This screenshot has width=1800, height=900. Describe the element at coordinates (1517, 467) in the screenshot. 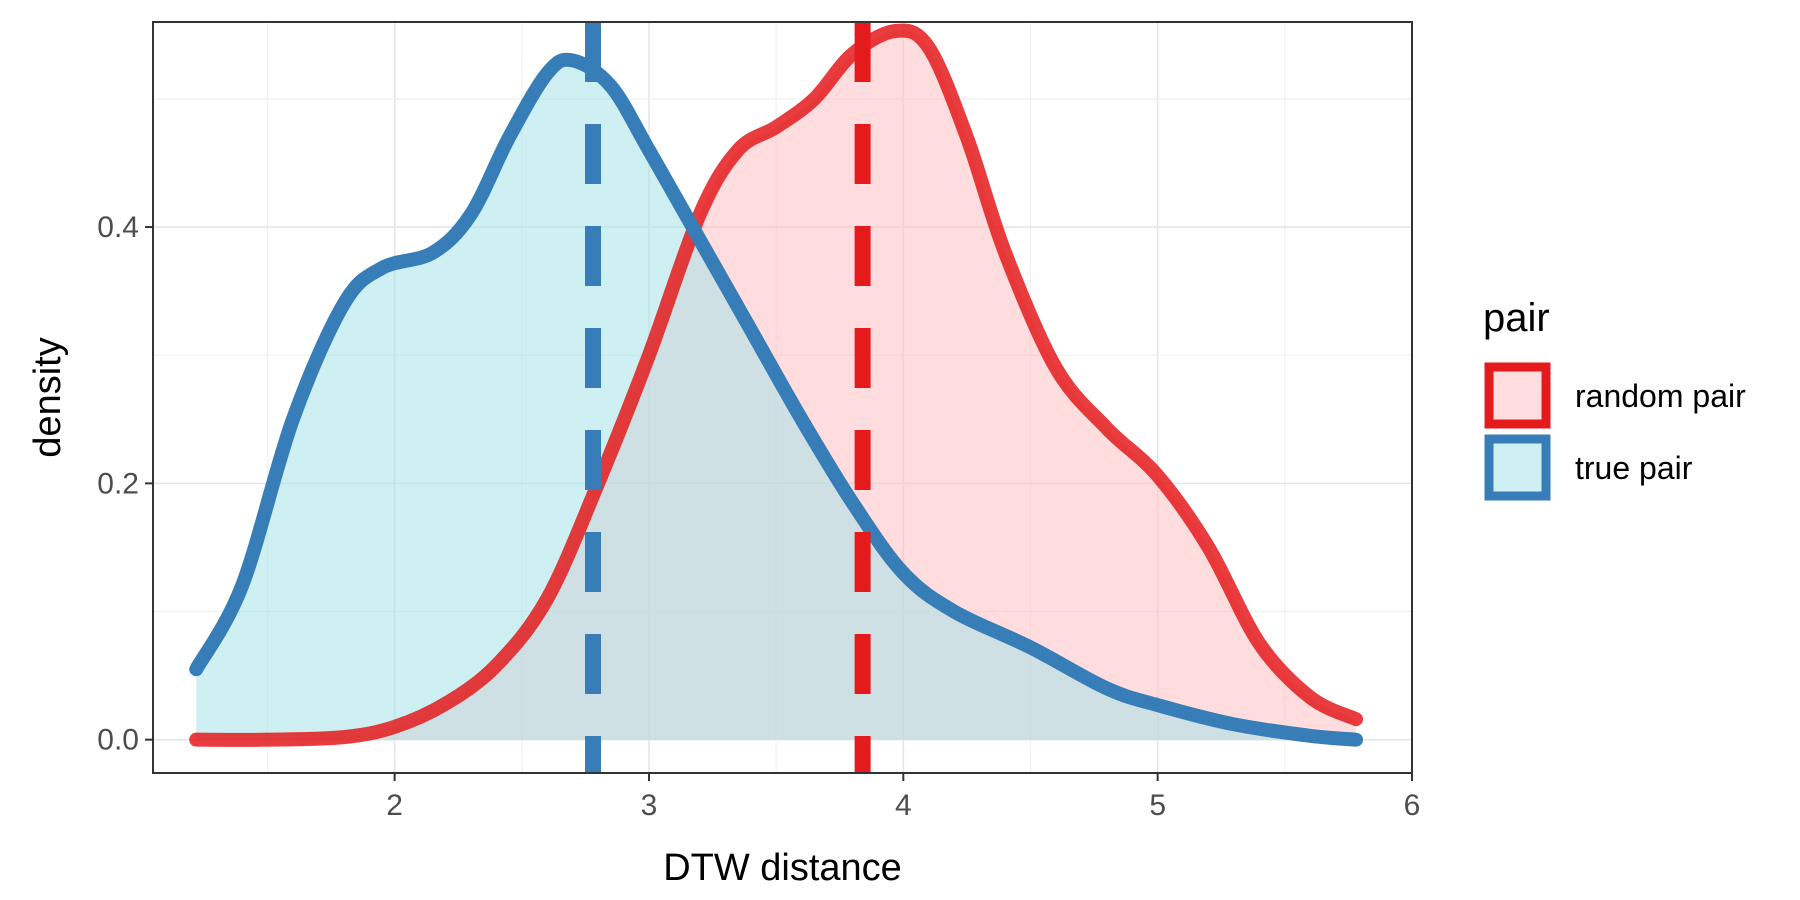

I see `legend-key-true-pair` at that location.